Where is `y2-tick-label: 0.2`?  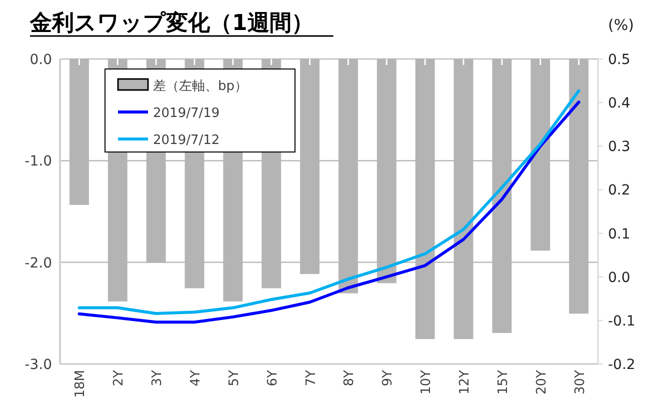 y2-tick-label: 0.2 is located at coordinates (619, 190).